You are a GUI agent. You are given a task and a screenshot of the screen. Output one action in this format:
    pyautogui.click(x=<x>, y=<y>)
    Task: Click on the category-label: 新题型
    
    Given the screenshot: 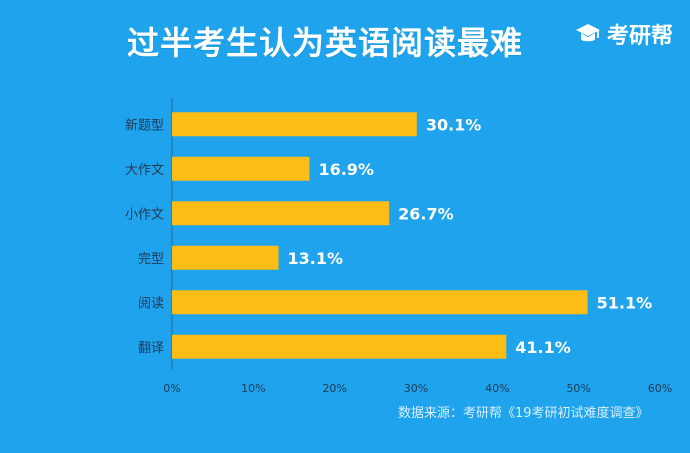 What is the action you would take?
    pyautogui.click(x=144, y=125)
    